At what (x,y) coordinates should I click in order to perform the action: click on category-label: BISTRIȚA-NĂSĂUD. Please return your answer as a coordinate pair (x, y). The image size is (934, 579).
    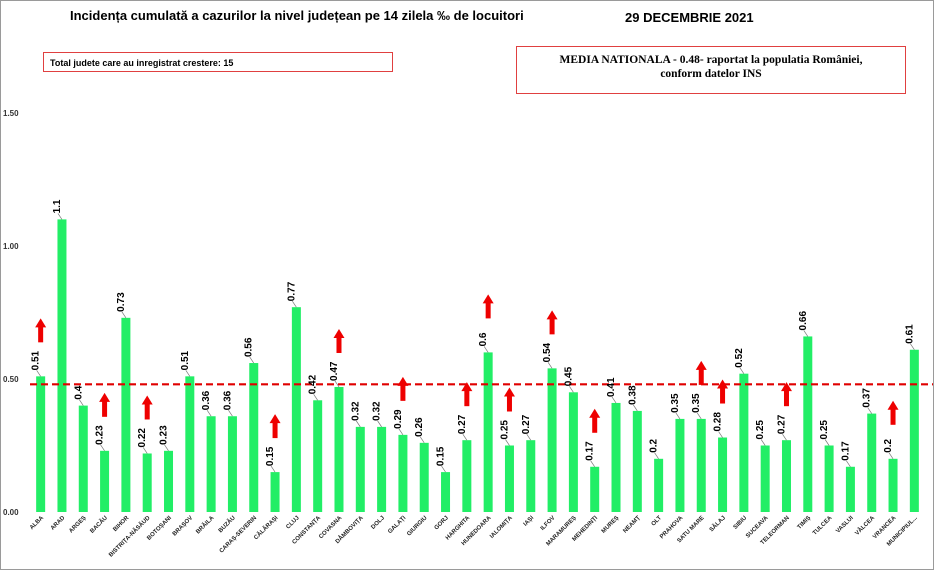
    Looking at the image, I should click on (130, 536).